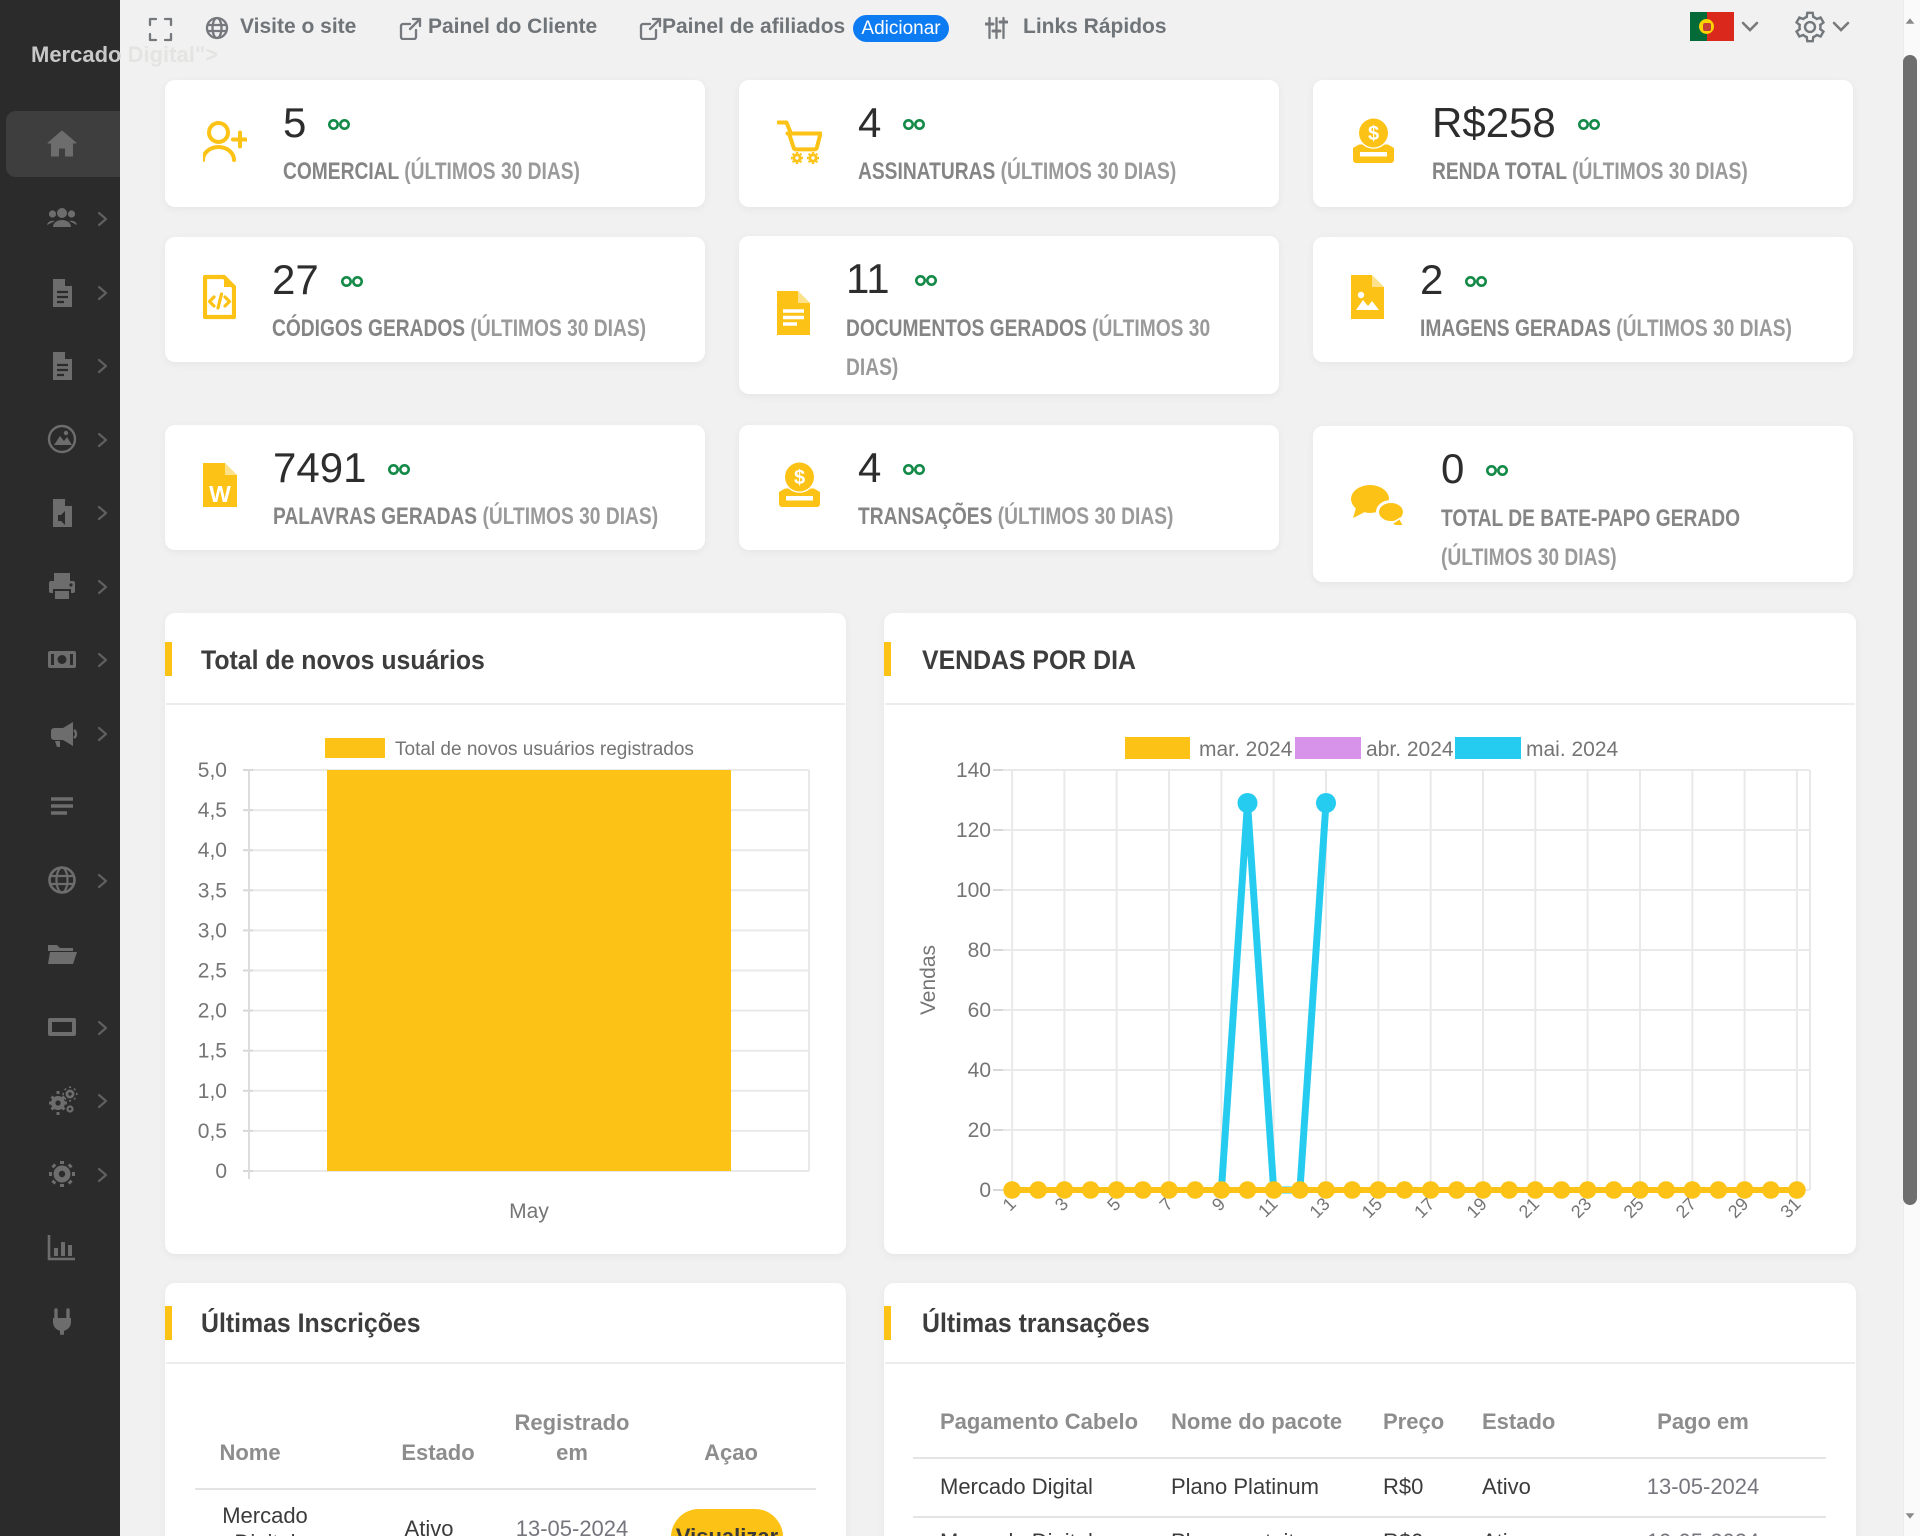 This screenshot has width=1920, height=1536. What do you see at coordinates (979, 1010) in the screenshot?
I see `svg-text: 60` at bounding box center [979, 1010].